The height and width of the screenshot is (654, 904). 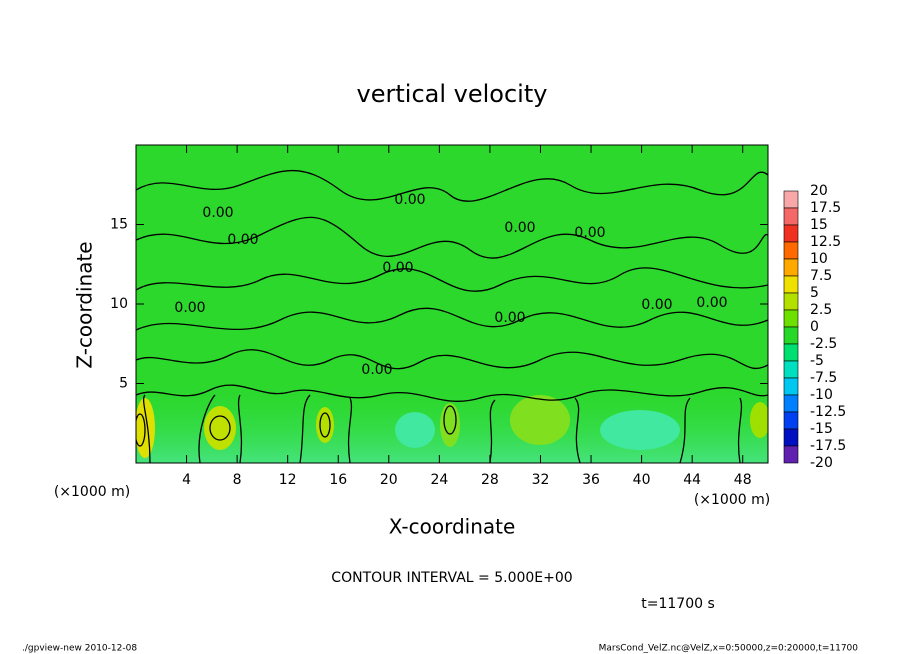 What do you see at coordinates (186, 480) in the screenshot?
I see `x-tick-label: 4` at bounding box center [186, 480].